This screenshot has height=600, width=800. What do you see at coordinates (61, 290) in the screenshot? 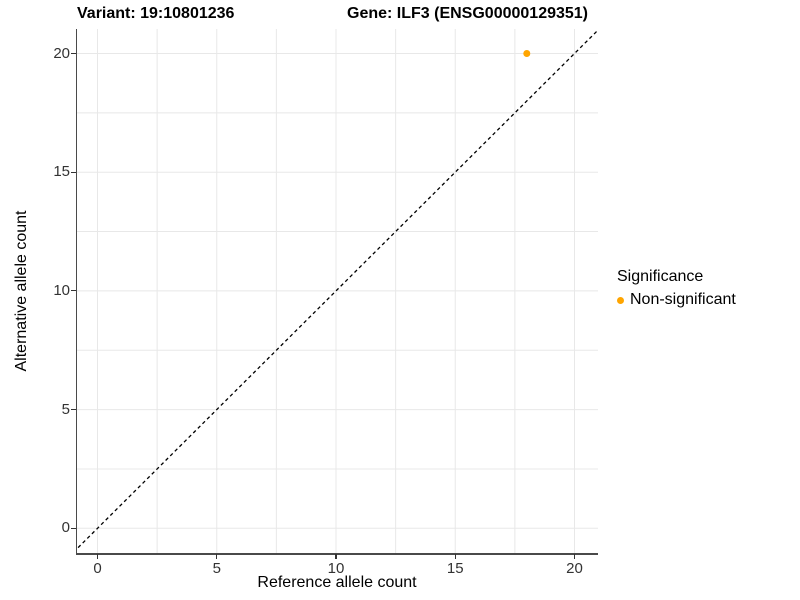
I see `y-tick-label: 10` at bounding box center [61, 290].